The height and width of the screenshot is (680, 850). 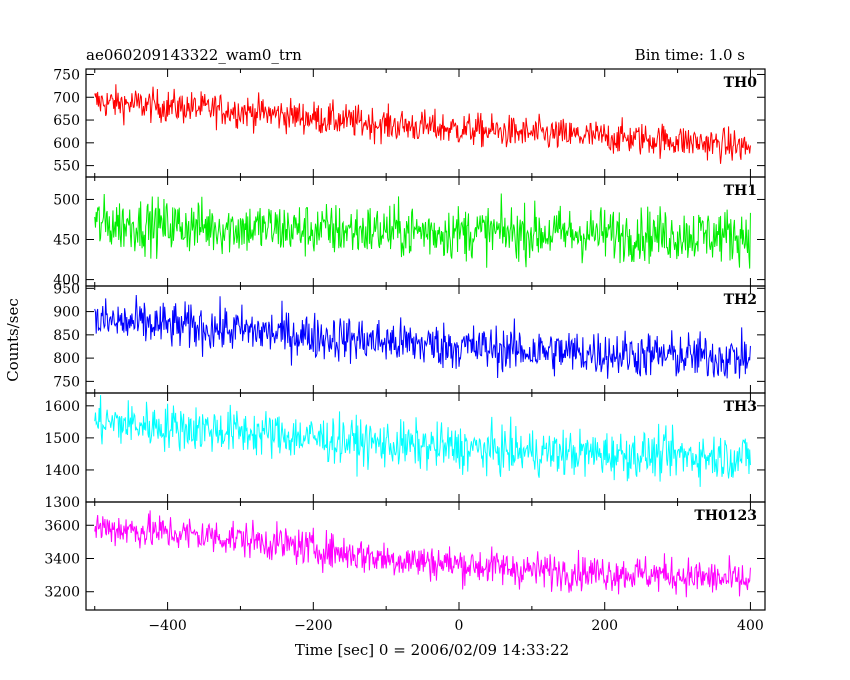 What do you see at coordinates (459, 626) in the screenshot?
I see `x-tick-label: 0` at bounding box center [459, 626].